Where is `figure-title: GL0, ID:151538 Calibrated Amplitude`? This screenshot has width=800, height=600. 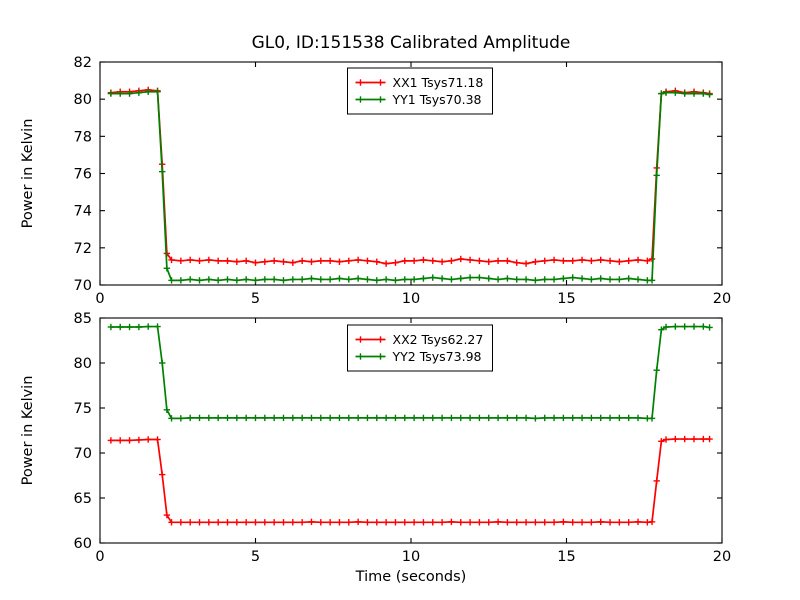
figure-title: GL0, ID:151538 Calibrated Amplitude is located at coordinates (411, 43).